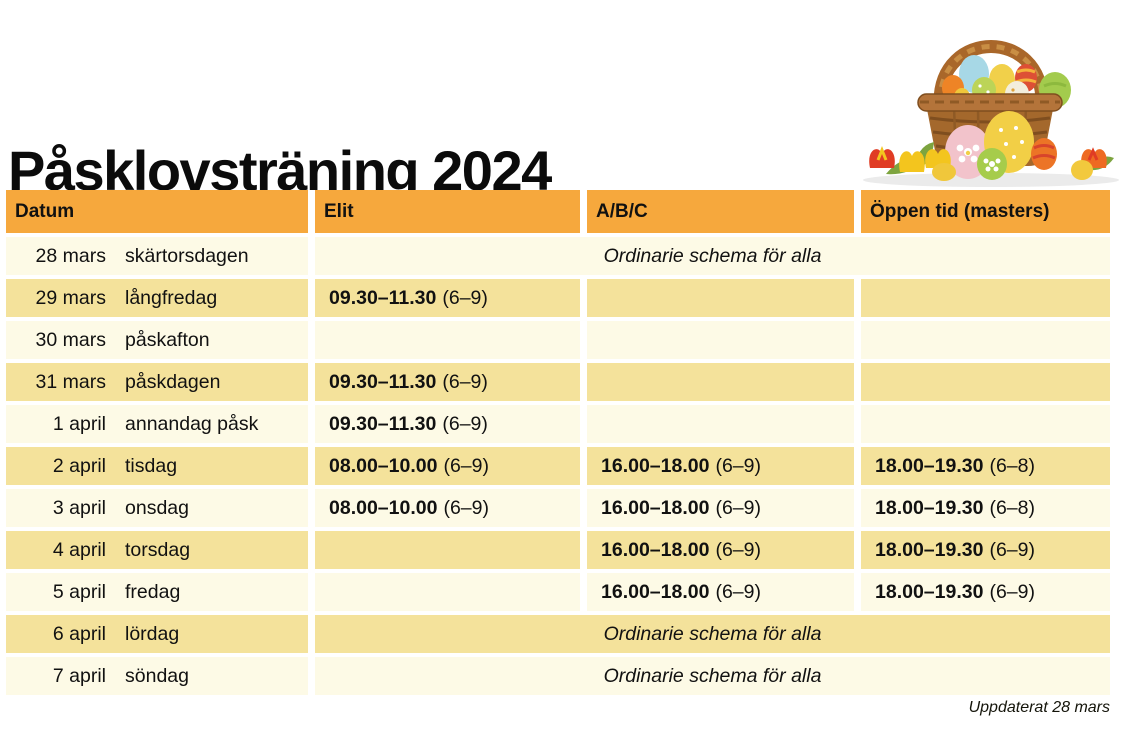  Describe the element at coordinates (1012, 507) in the screenshot. I see `group-range: (6–8)` at that location.